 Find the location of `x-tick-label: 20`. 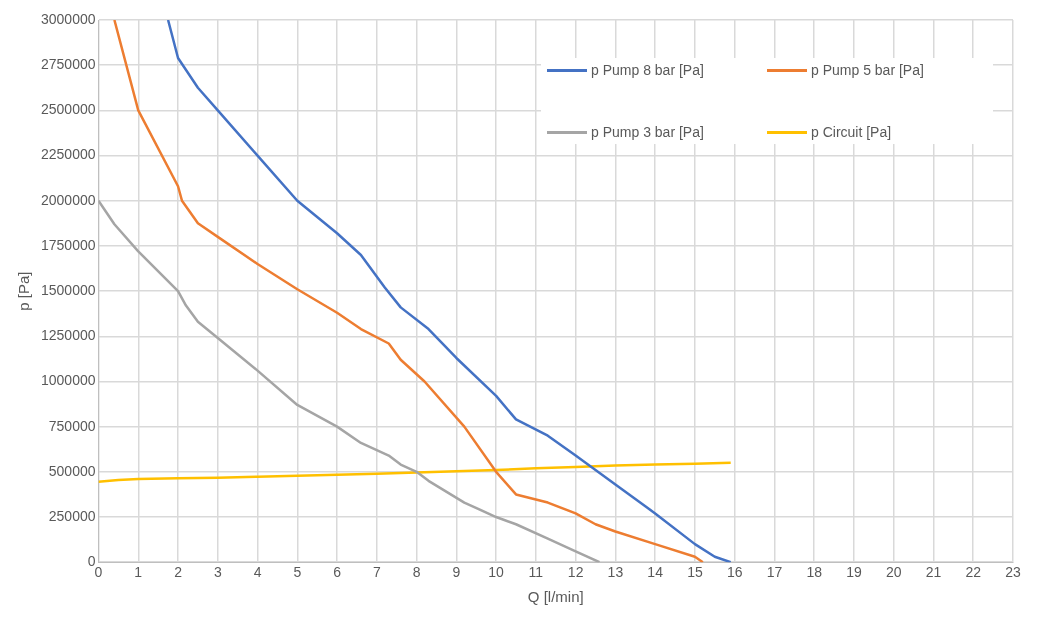

x-tick-label: 20 is located at coordinates (893, 572).